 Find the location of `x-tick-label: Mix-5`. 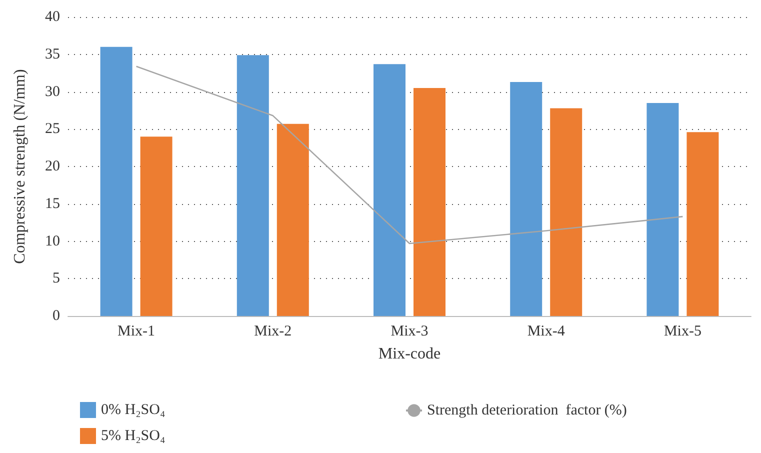

x-tick-label: Mix-5 is located at coordinates (683, 332).